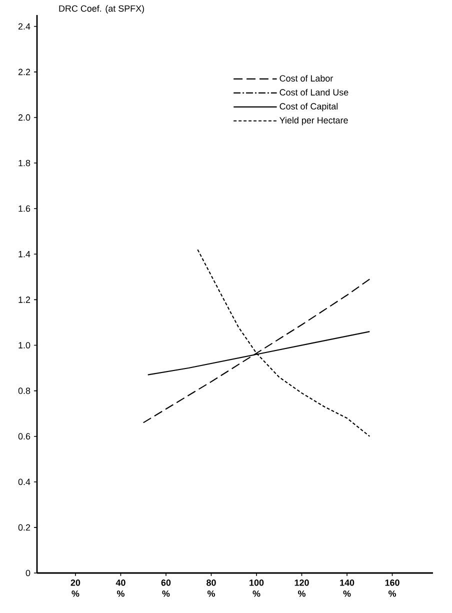 The image size is (452, 613). What do you see at coordinates (307, 78) in the screenshot?
I see `legend-label: Cost of Labor` at bounding box center [307, 78].